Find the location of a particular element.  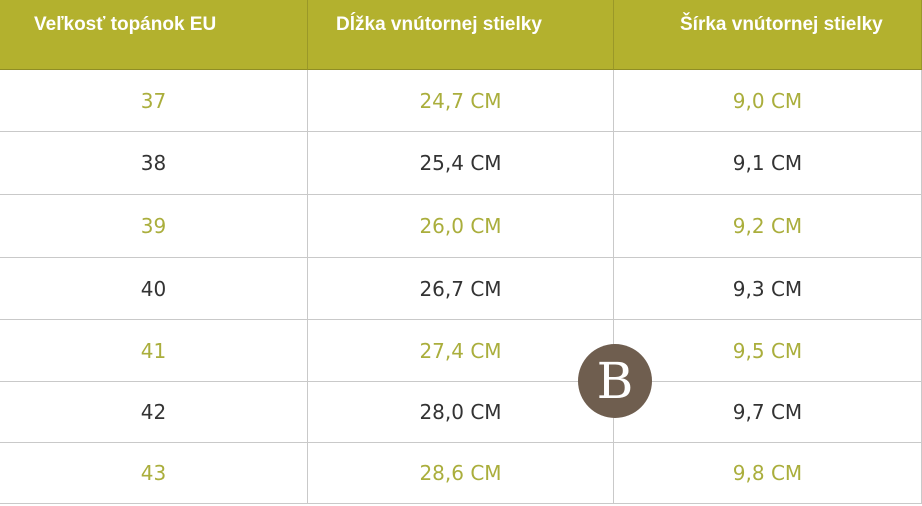

table-cell: 27,4 CM is located at coordinates (461, 351).